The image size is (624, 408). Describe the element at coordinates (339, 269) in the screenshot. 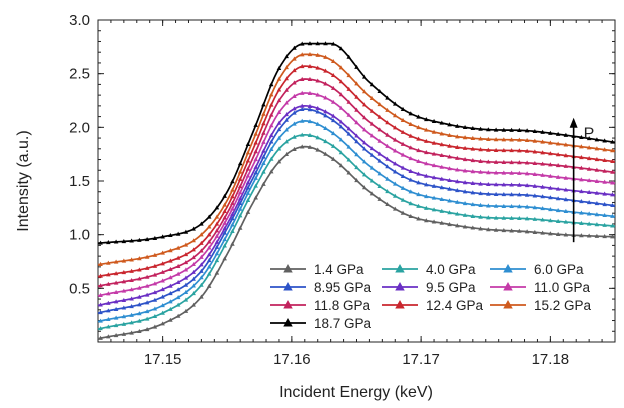

I see `legend-label: 1.4 GPa` at that location.